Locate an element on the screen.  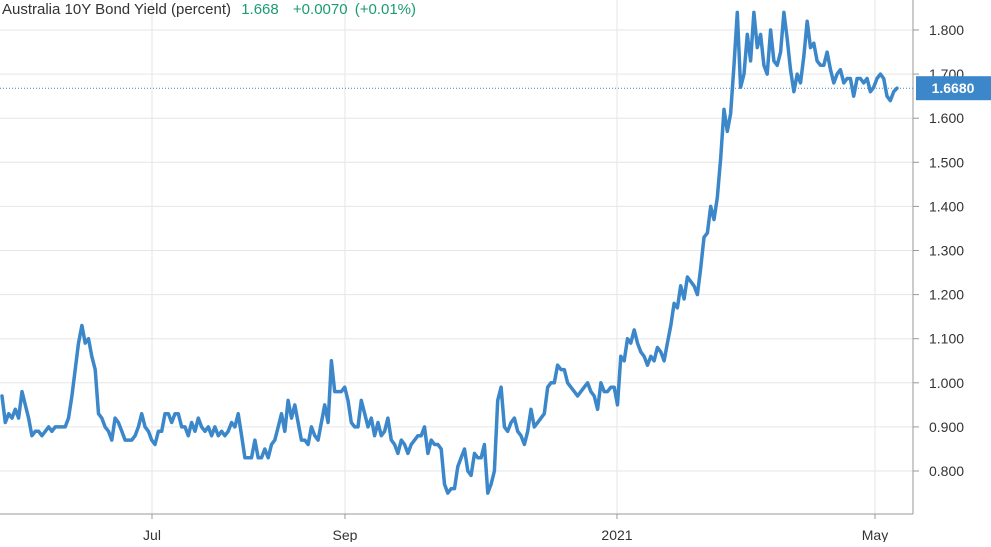
y-tick-label: 1.500 is located at coordinates (946, 162).